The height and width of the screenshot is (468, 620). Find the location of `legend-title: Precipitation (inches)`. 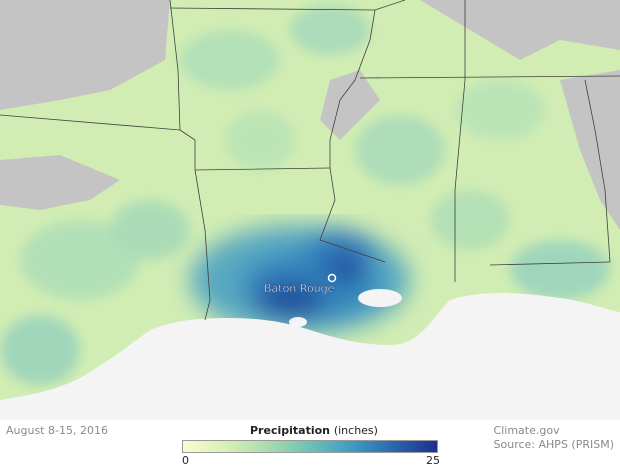

legend-title: Precipitation (inches) is located at coordinates (314, 430).